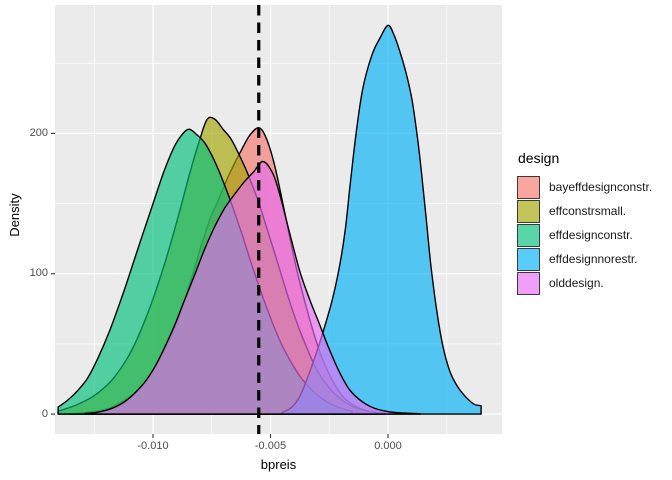 The height and width of the screenshot is (480, 672). Describe the element at coordinates (153, 446) in the screenshot. I see `x-tick-label: -0.010` at that location.